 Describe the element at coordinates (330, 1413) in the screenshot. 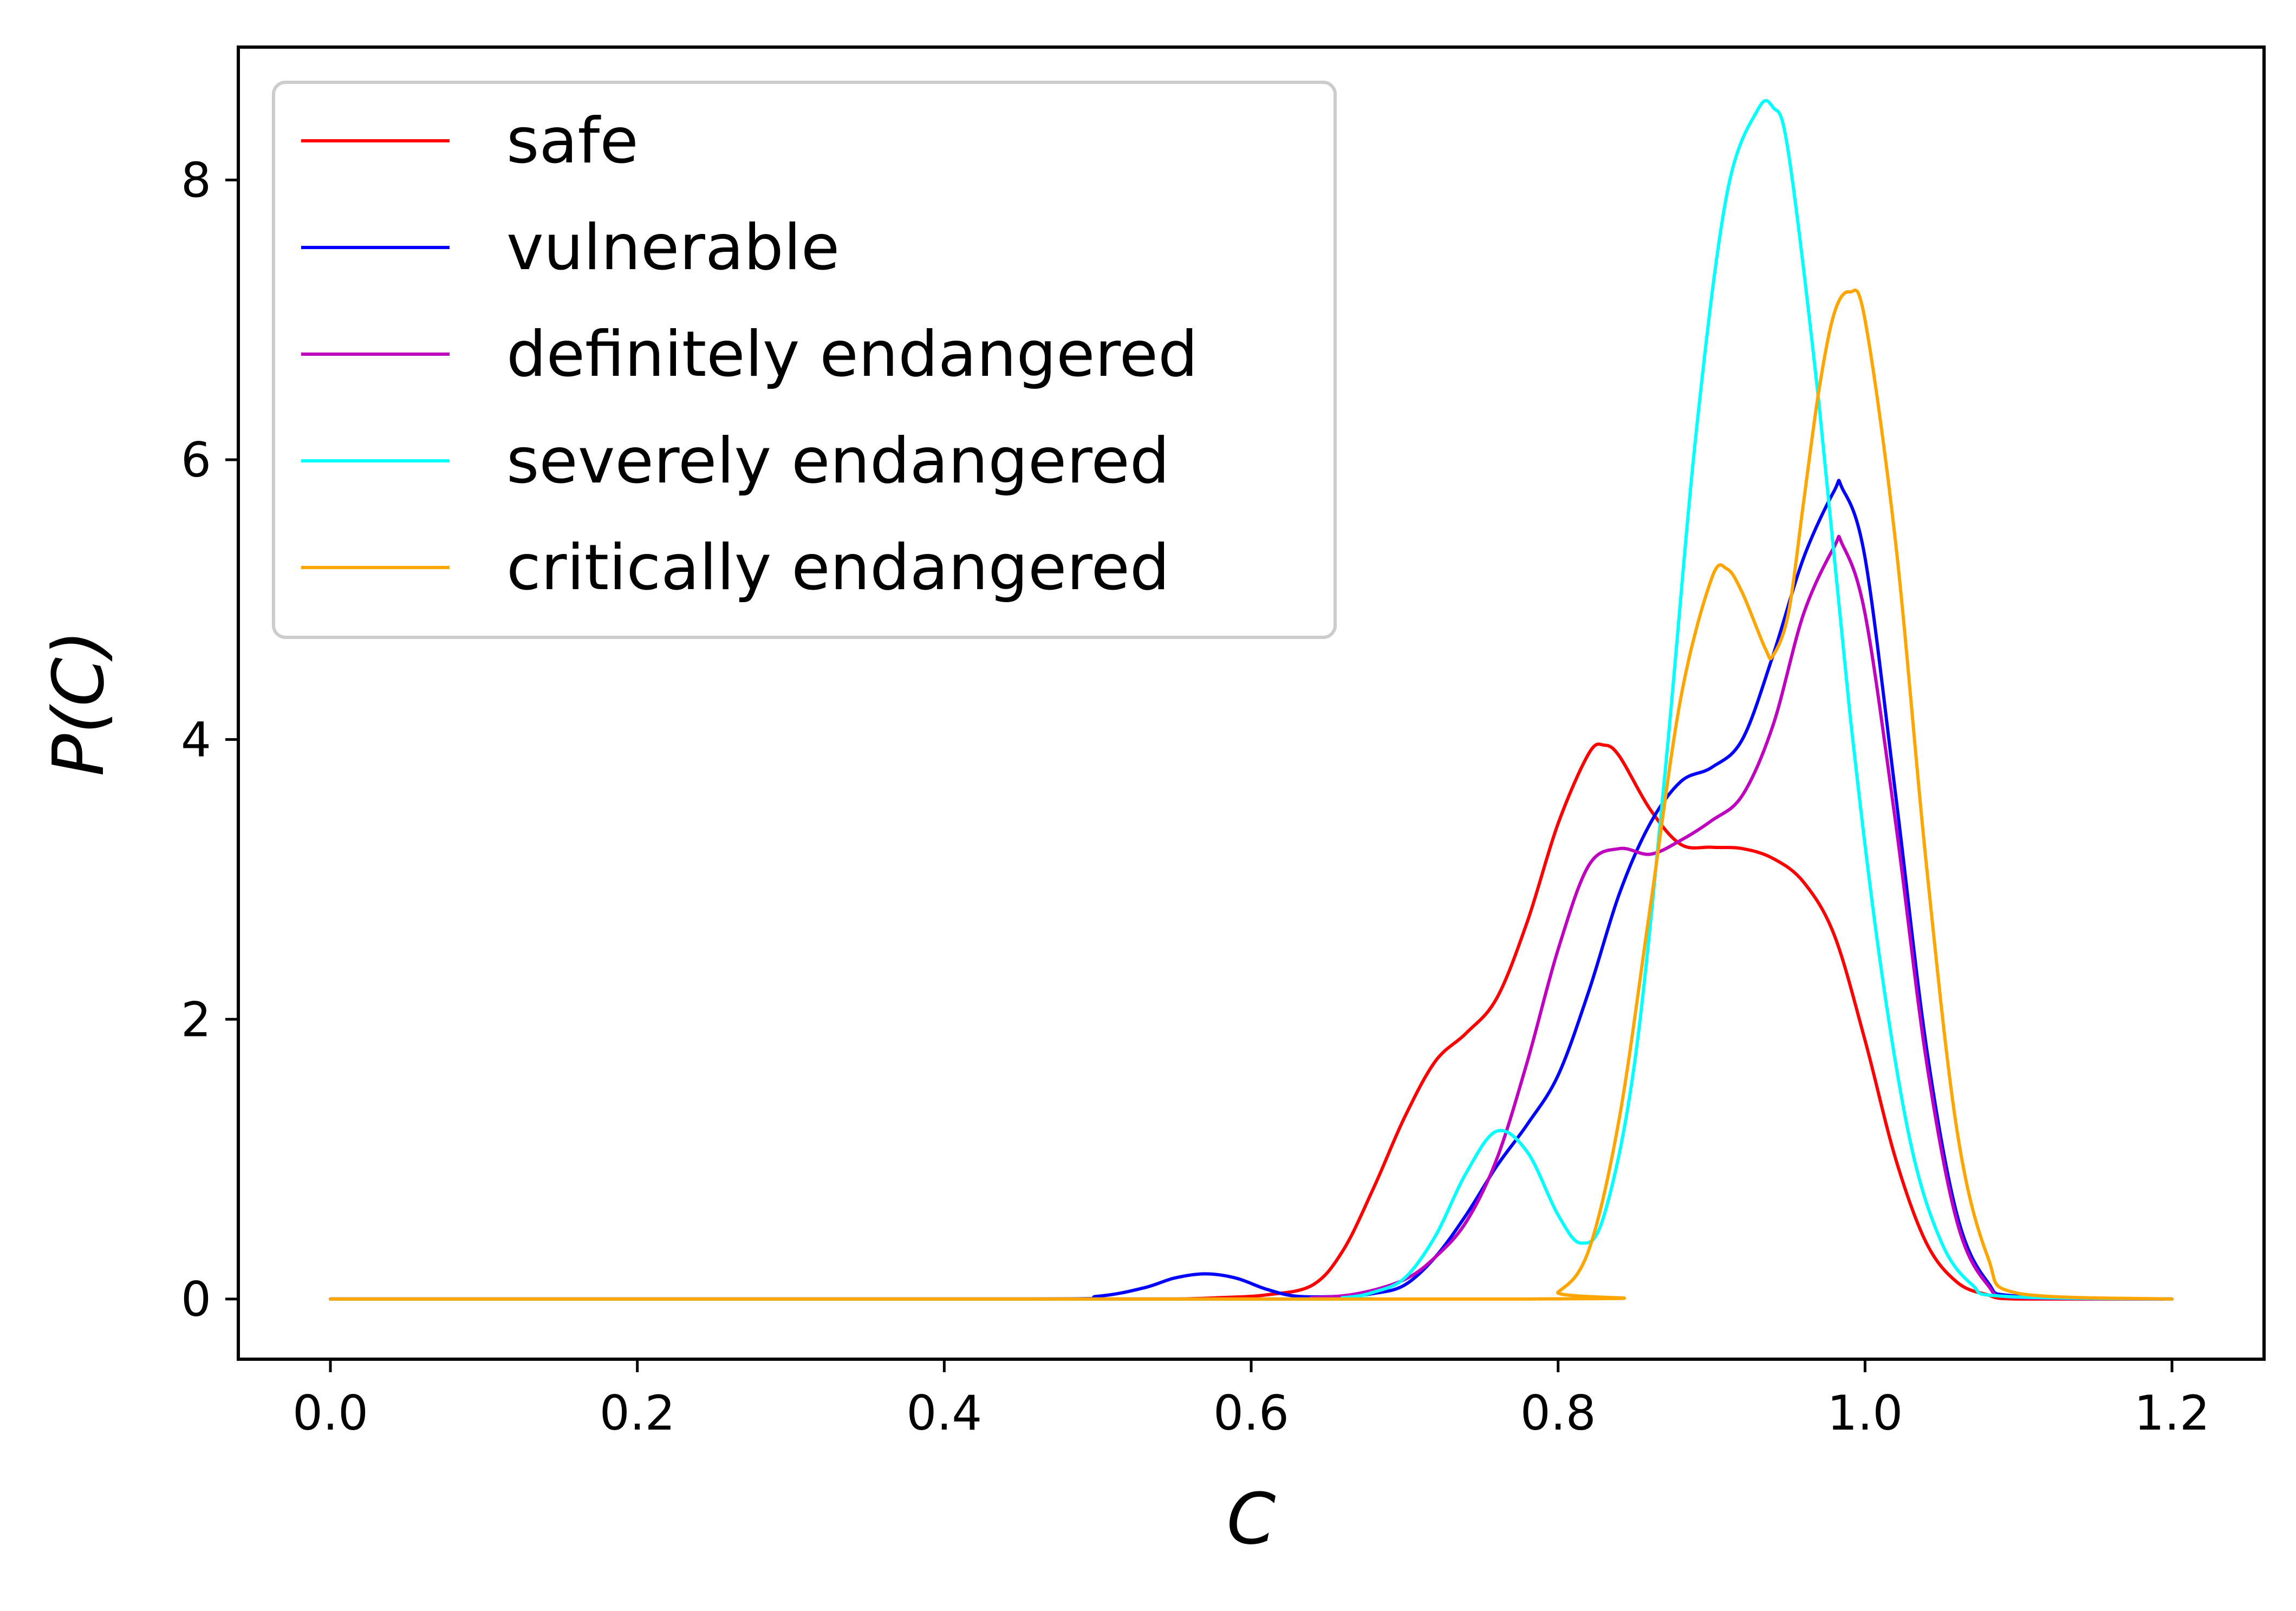

I see `x-tick-label: 0.0` at that location.